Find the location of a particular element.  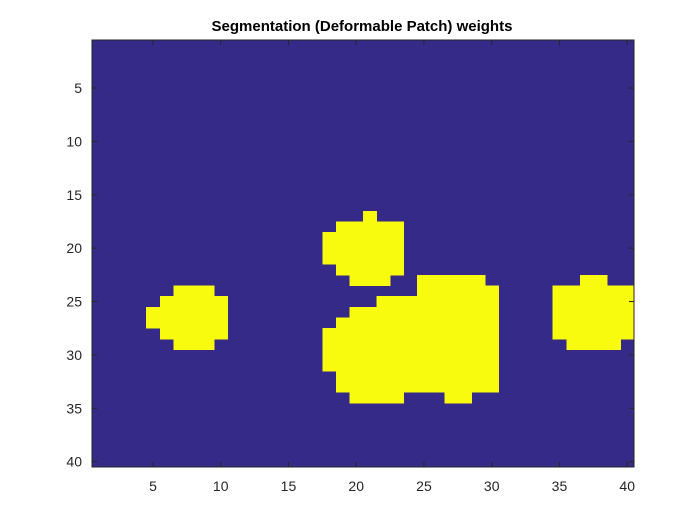

x-tick-label: 20 is located at coordinates (356, 486).